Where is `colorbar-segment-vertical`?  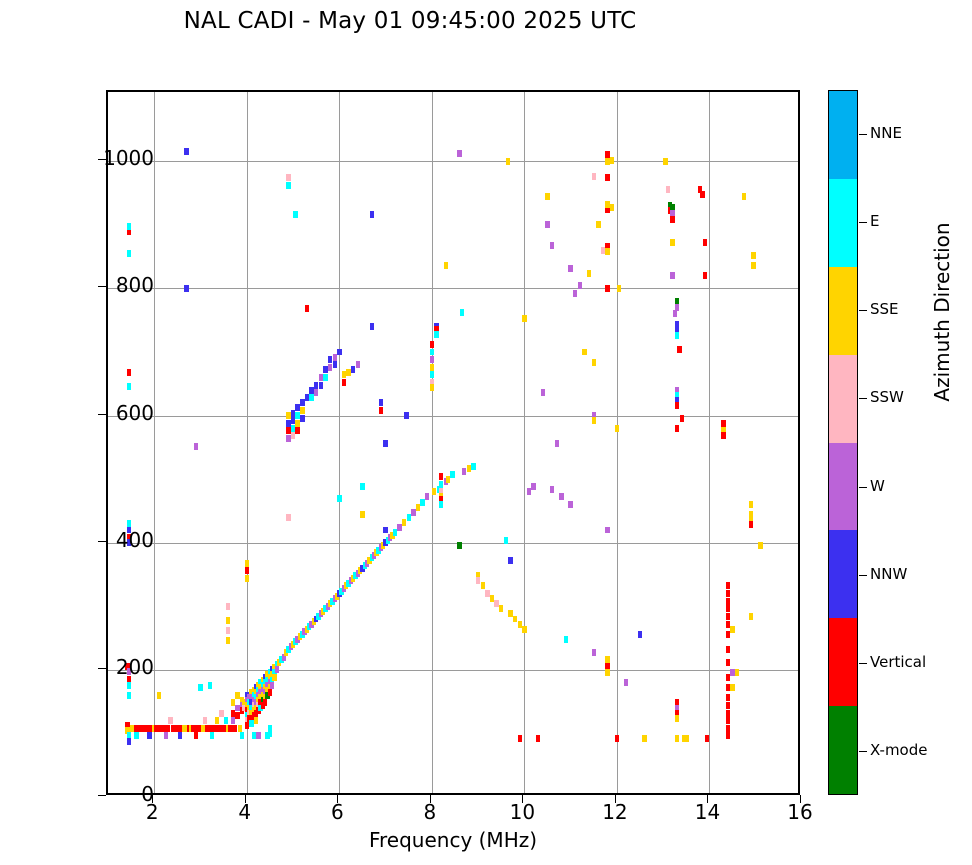
colorbar-segment-vertical is located at coordinates (843, 662).